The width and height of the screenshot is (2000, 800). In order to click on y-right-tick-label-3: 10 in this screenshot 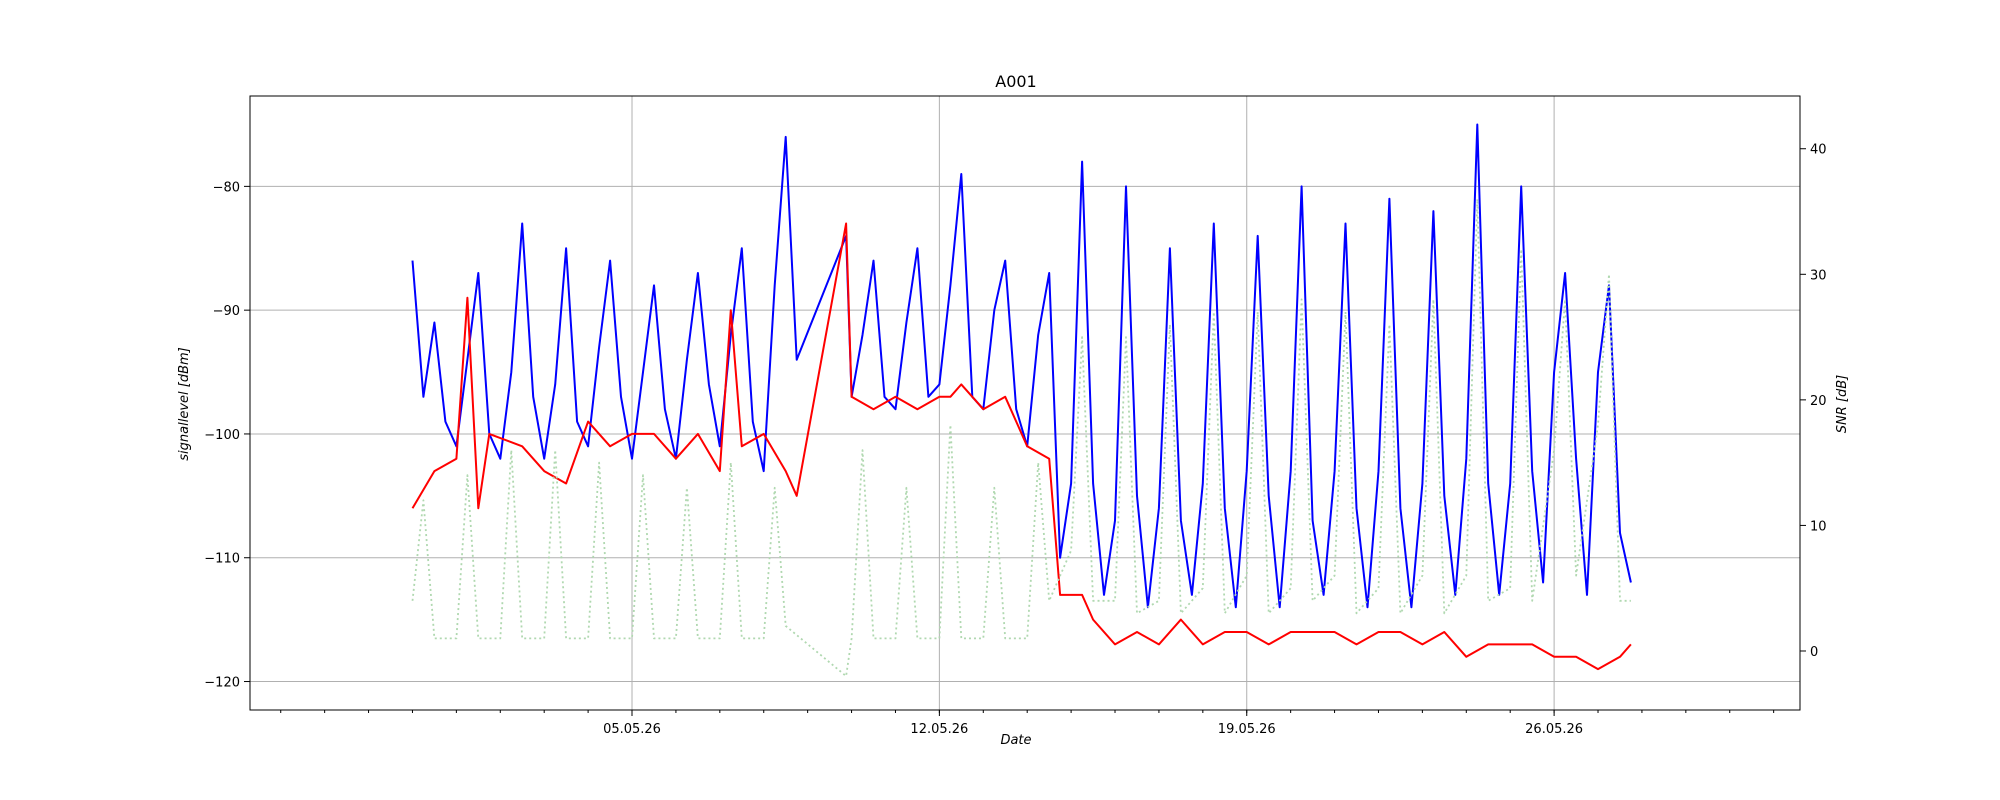, I will do `click(1818, 526)`.